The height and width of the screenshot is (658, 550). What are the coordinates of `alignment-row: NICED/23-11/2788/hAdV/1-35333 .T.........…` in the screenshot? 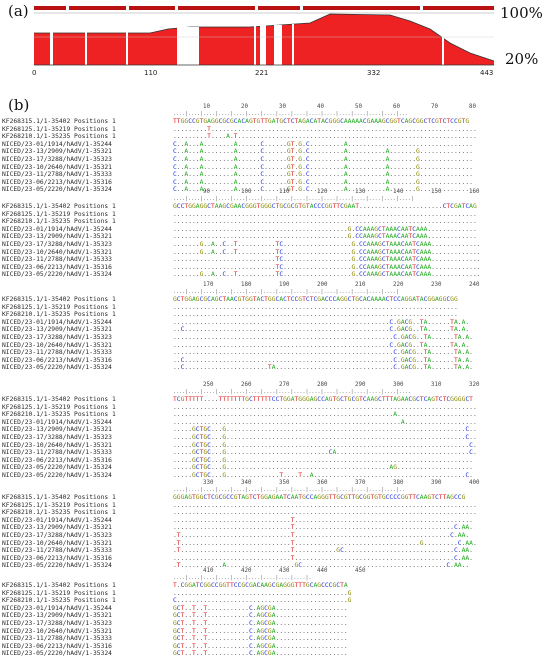 It's located at (252, 551).